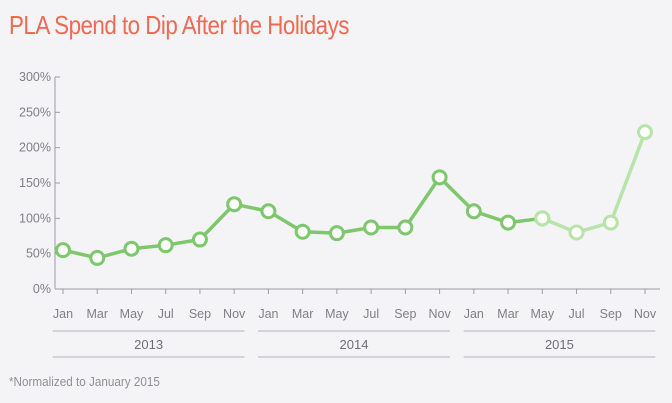  Describe the element at coordinates (38, 254) in the screenshot. I see `y-tick-label: 50%` at that location.